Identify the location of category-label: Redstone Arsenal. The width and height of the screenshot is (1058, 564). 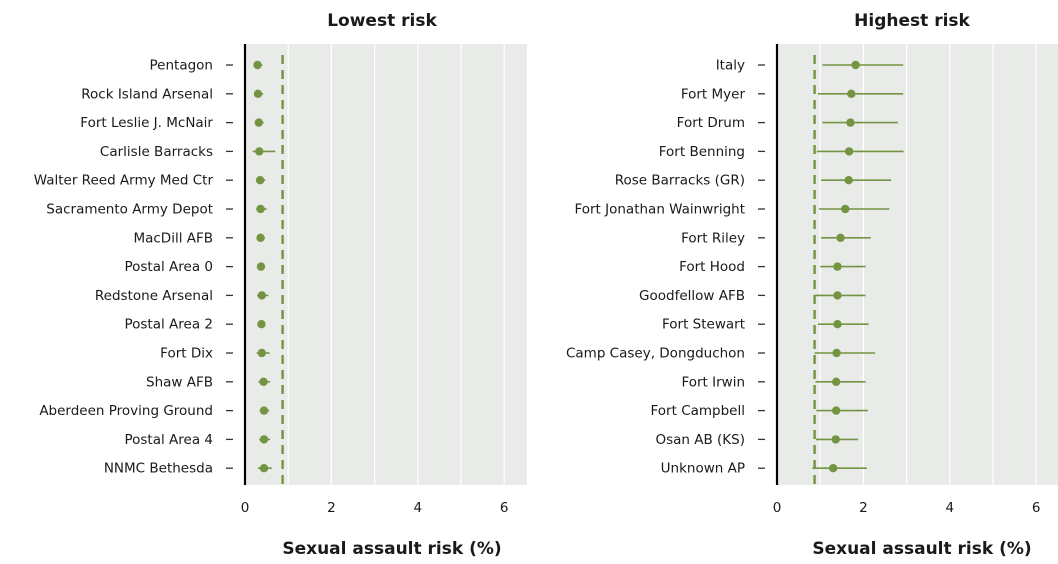
(154, 296).